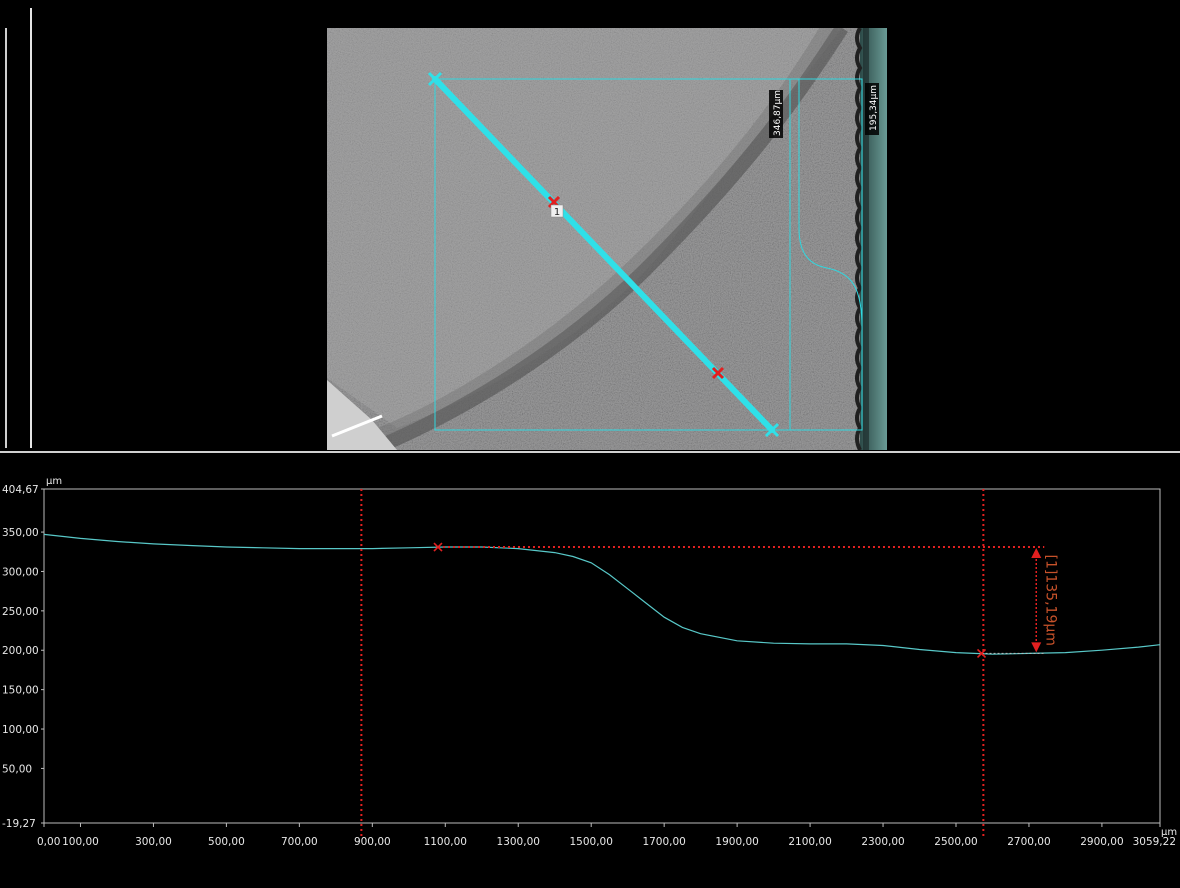  I want to click on x-tick-label: 1300,00, so click(518, 842).